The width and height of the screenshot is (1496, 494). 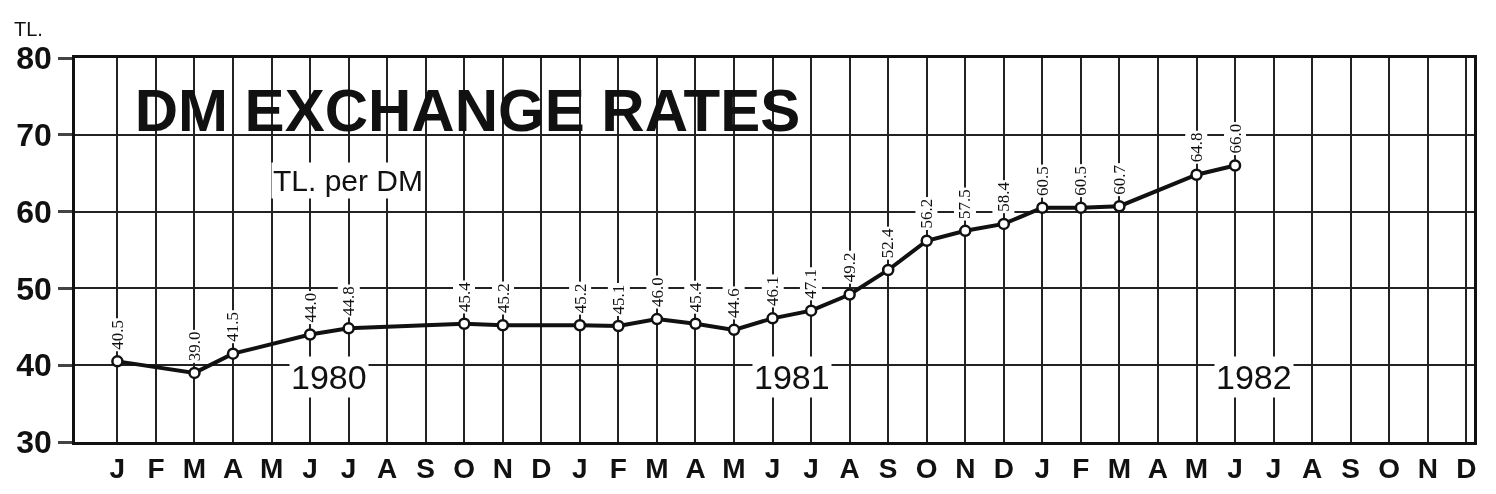 I want to click on data-label: 44.0, so click(x=310, y=307).